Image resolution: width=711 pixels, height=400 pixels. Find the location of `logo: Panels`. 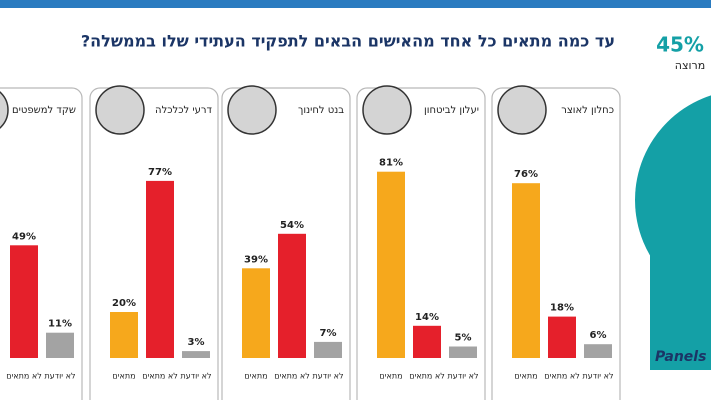

logo: Panels is located at coordinates (680, 357).